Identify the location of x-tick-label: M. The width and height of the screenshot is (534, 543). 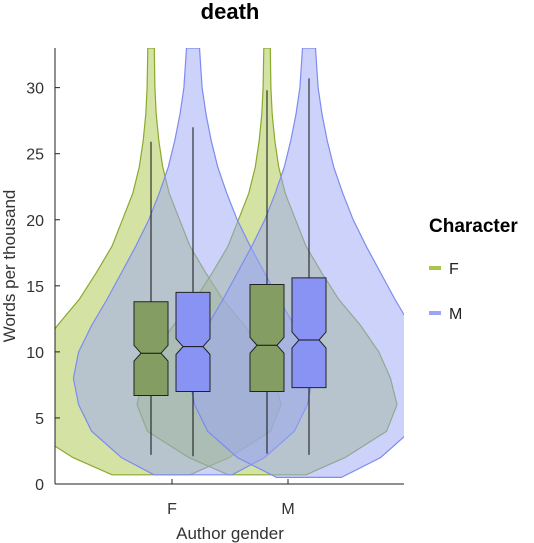
(287, 509).